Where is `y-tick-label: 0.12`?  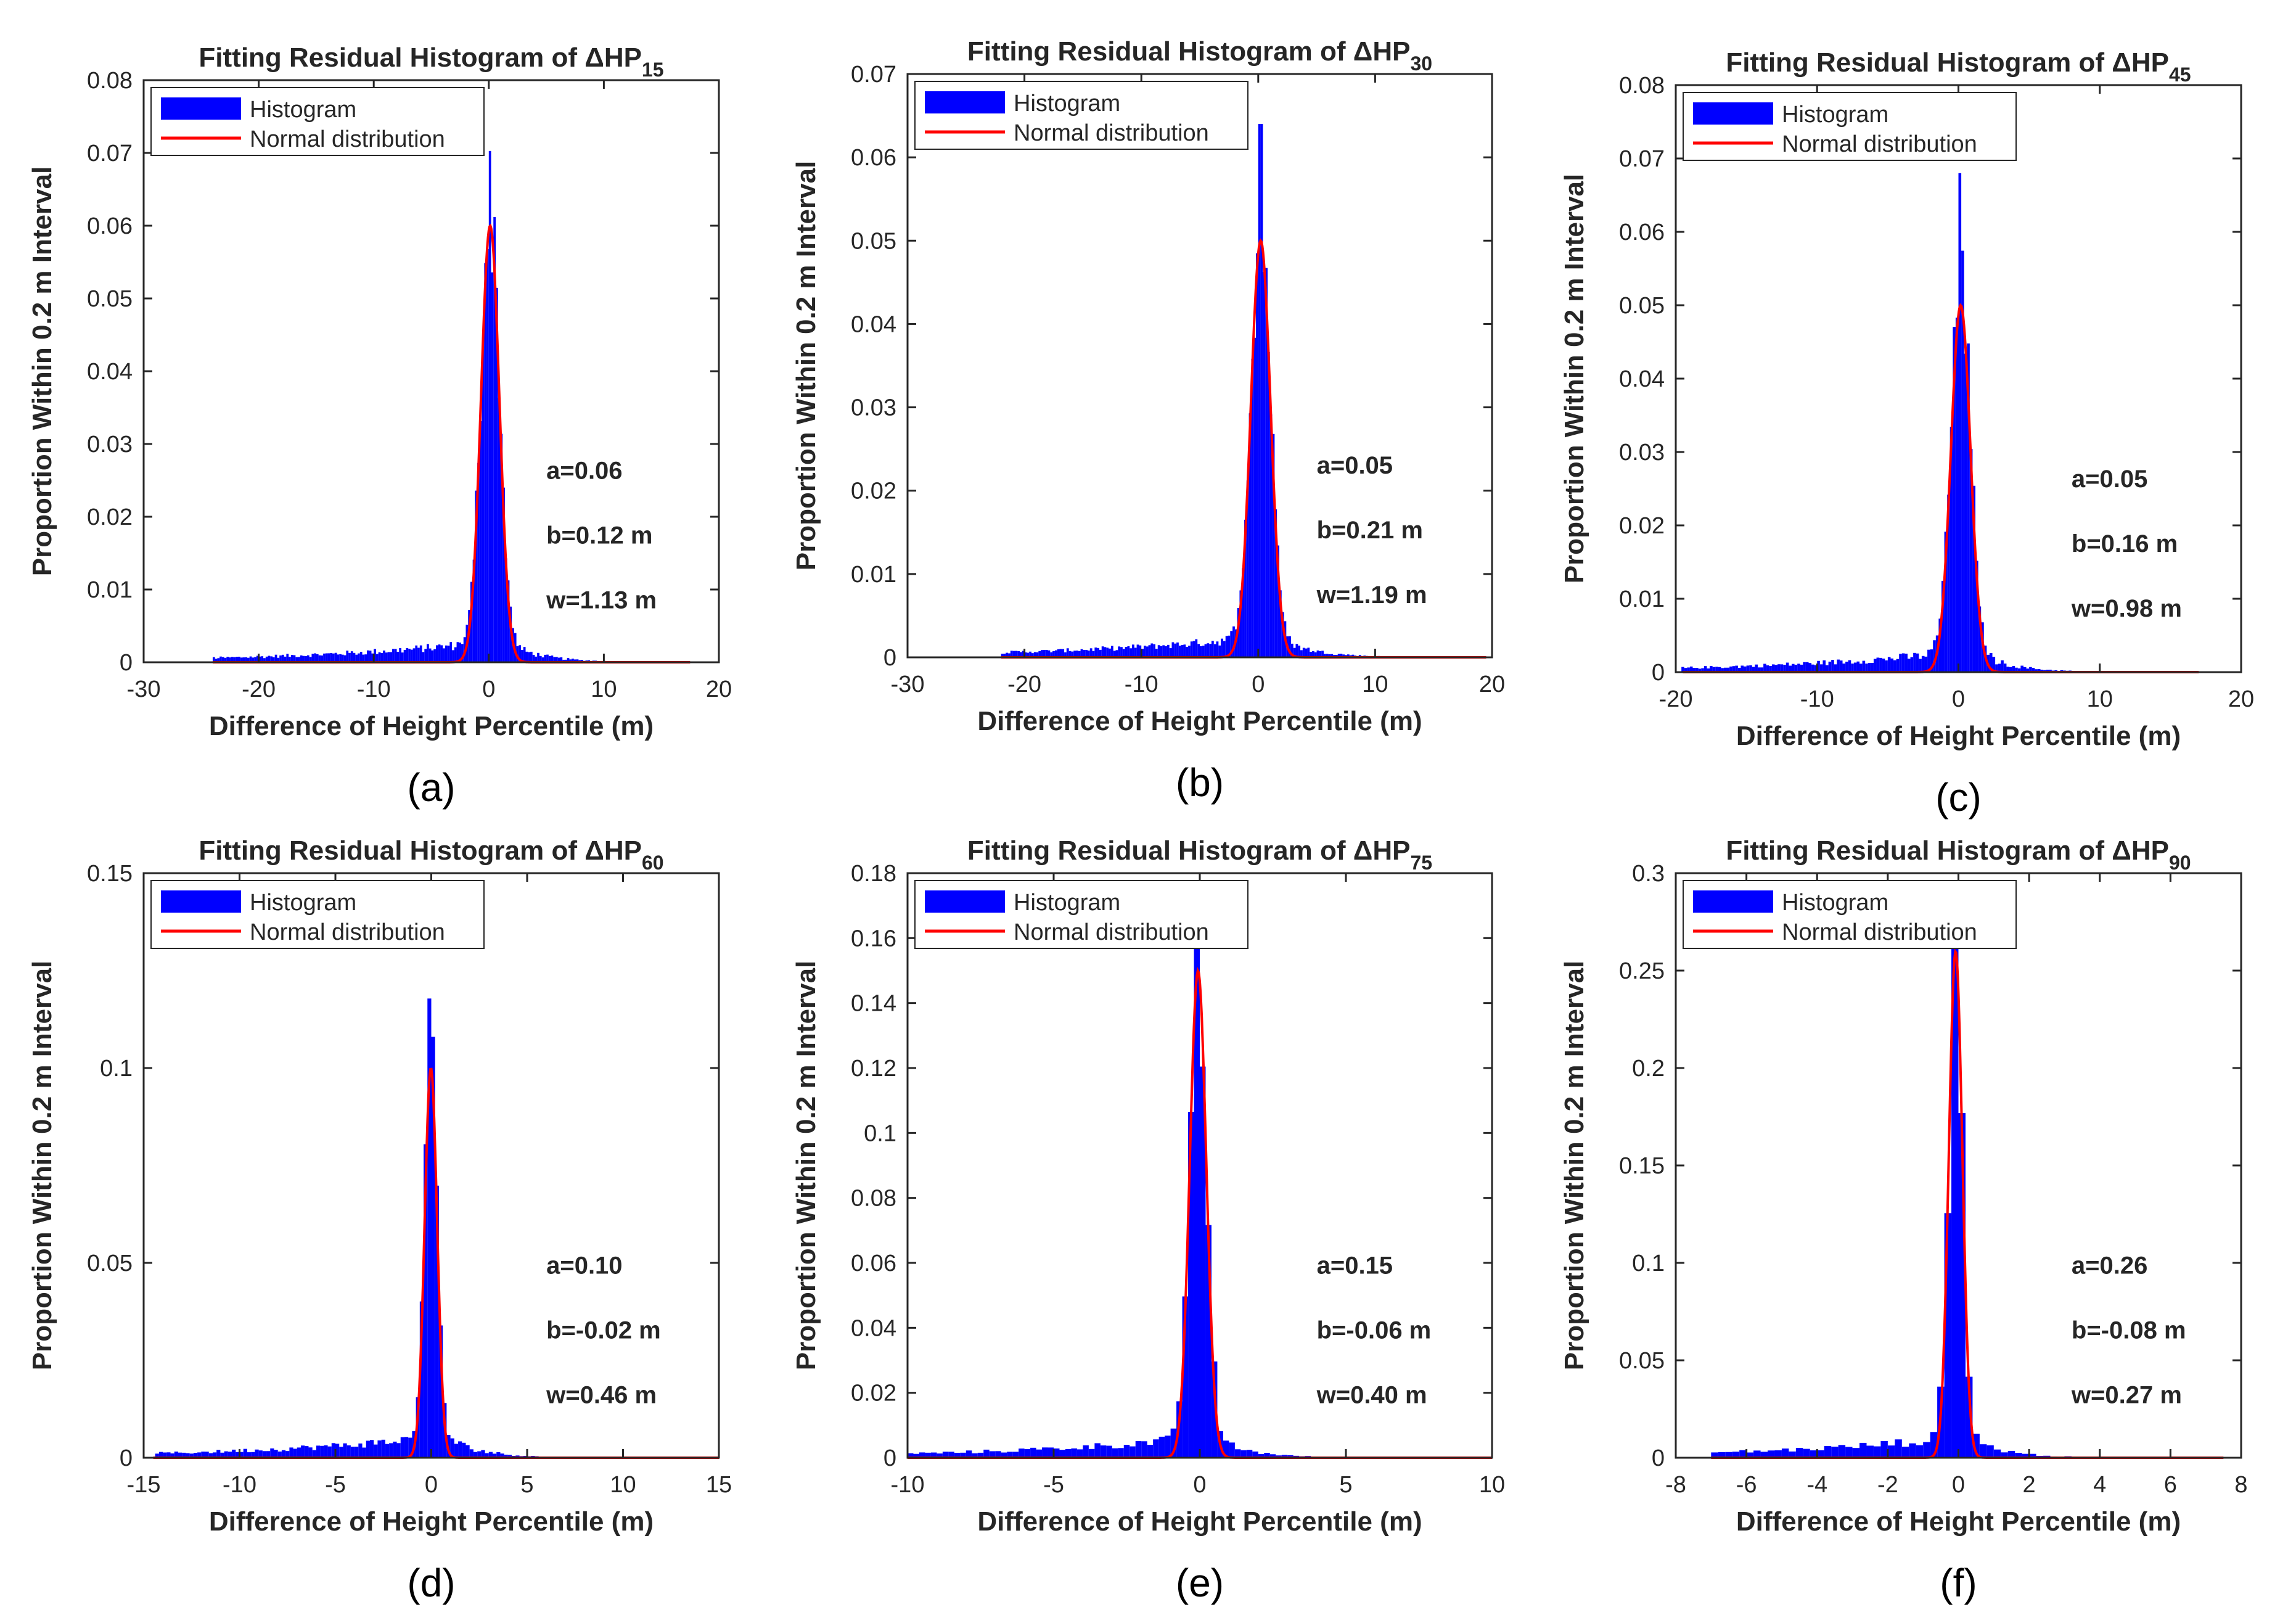
y-tick-label: 0.12 is located at coordinates (874, 1069).